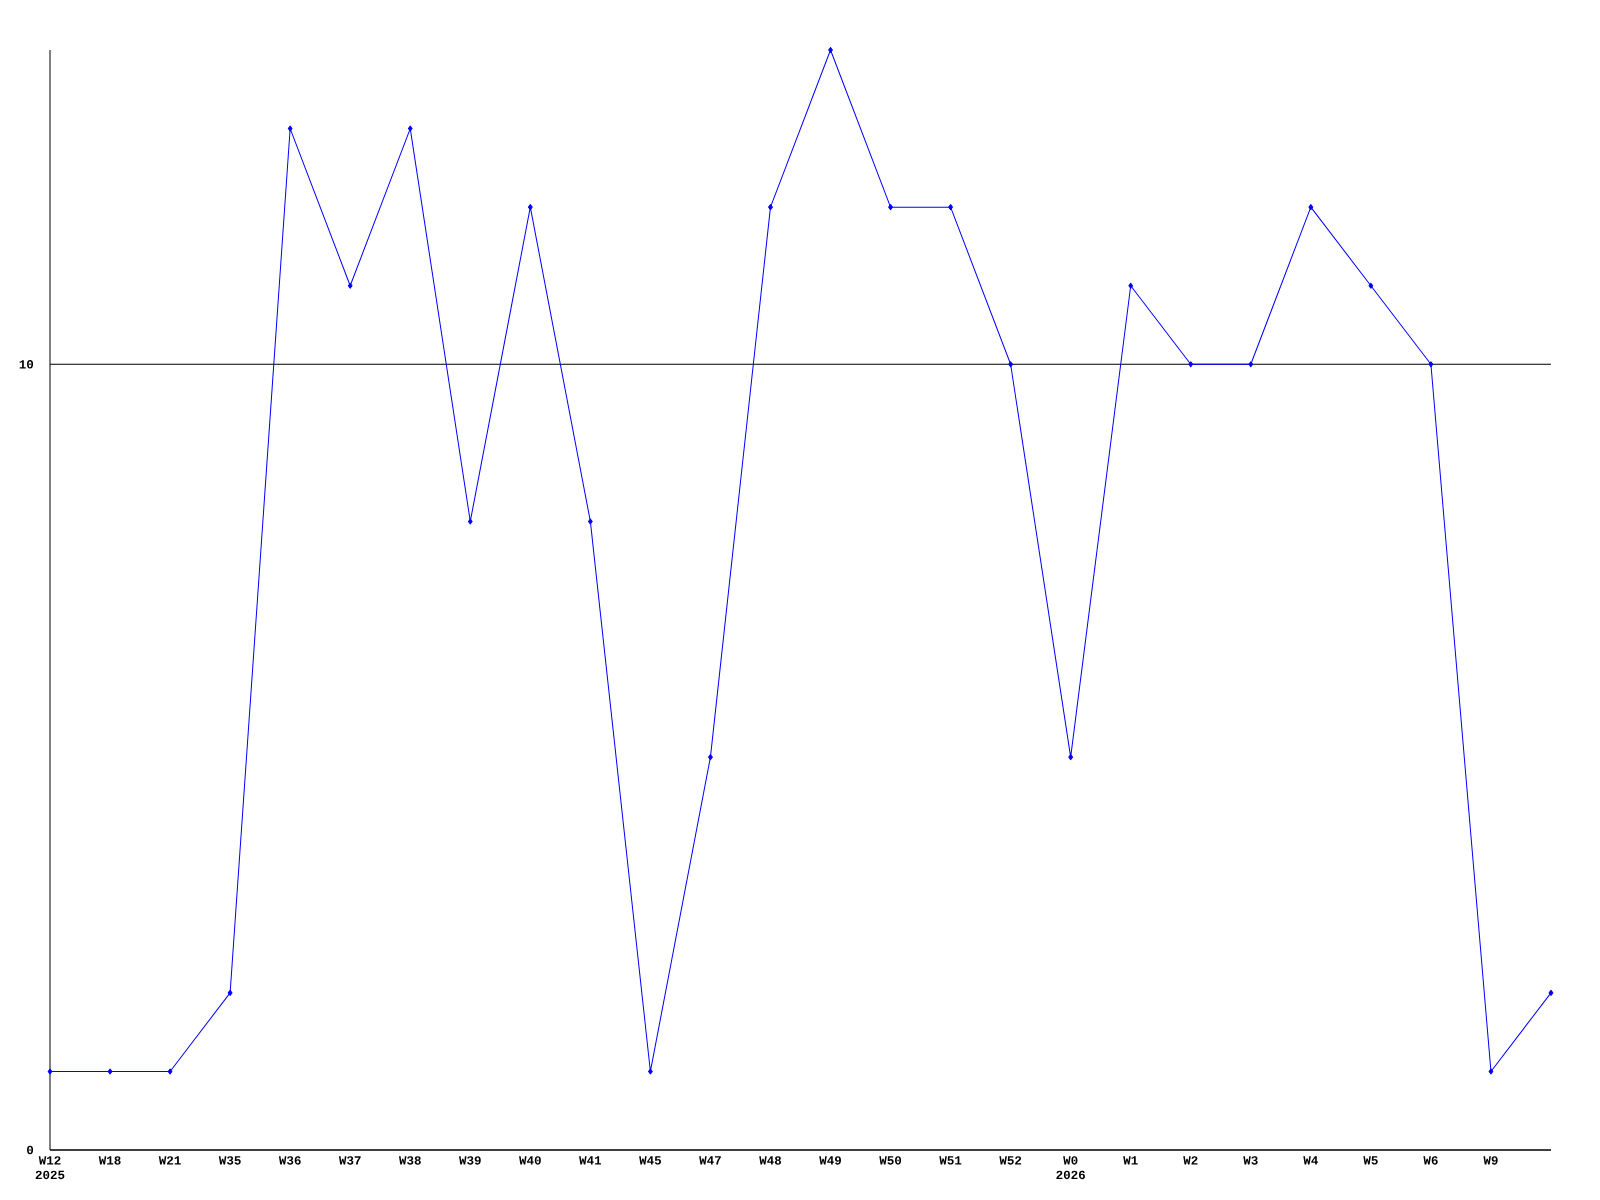 The height and width of the screenshot is (1200, 1600). Describe the element at coordinates (1010, 1160) in the screenshot. I see `x-tick-label: W52` at that location.